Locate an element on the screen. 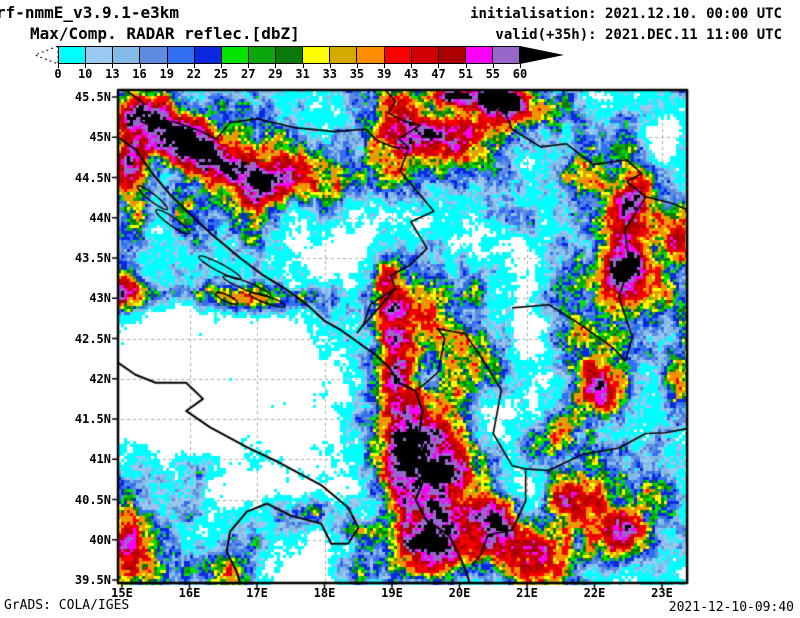 This screenshot has height=618, width=800. colorbar-tick-label: 33 is located at coordinates (329, 74).